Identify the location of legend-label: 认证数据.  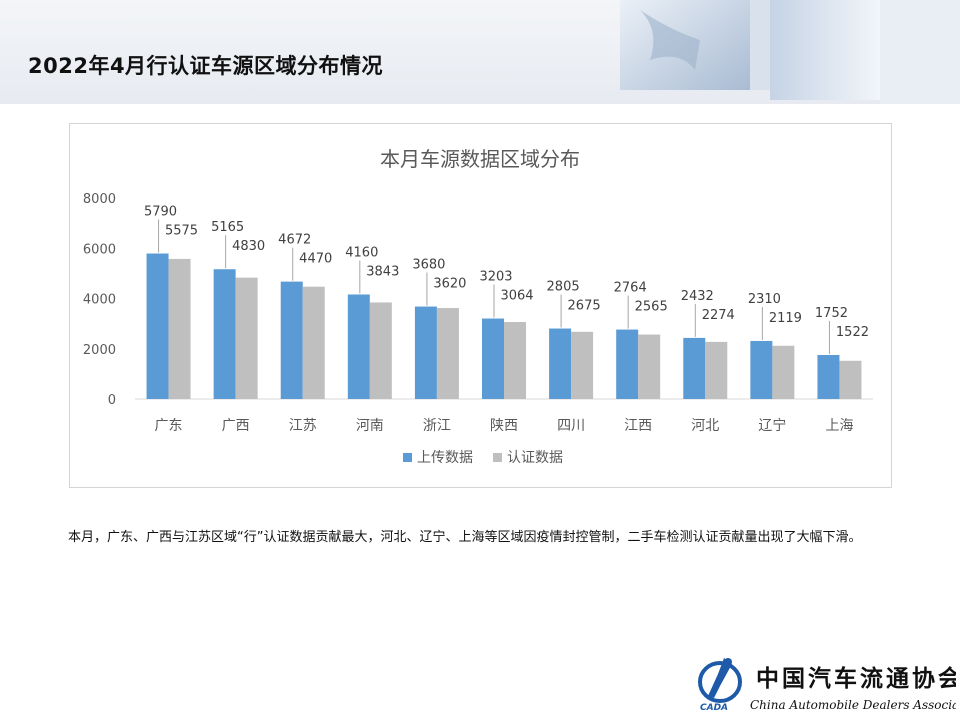
(535, 458).